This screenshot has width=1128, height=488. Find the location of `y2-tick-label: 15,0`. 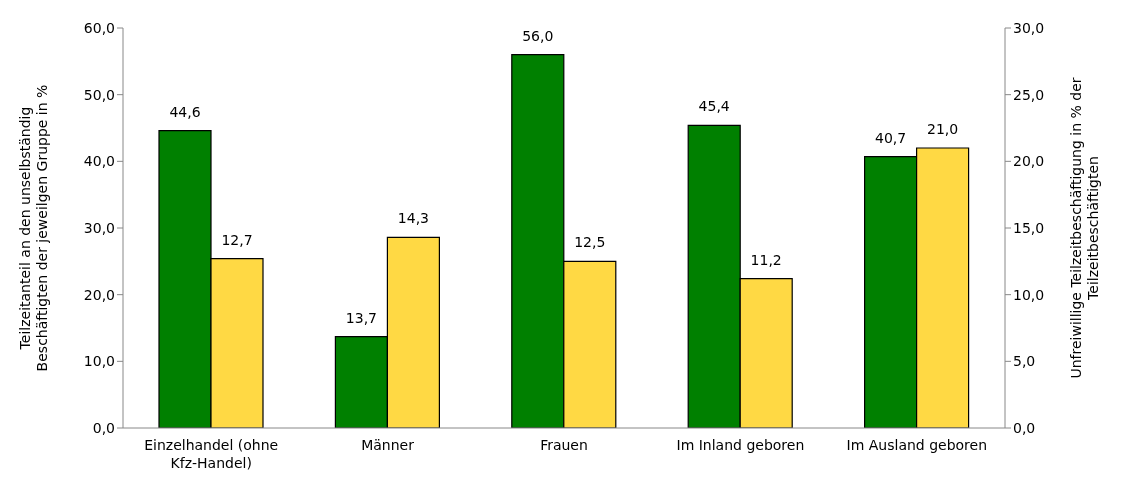

y2-tick-label: 15,0 is located at coordinates (1029, 227).